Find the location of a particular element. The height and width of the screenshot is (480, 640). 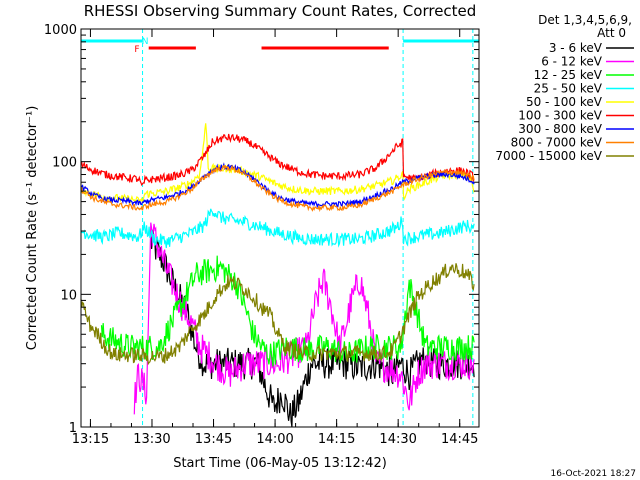

legend-label-2: 6 - 12 keV is located at coordinates (572, 62).